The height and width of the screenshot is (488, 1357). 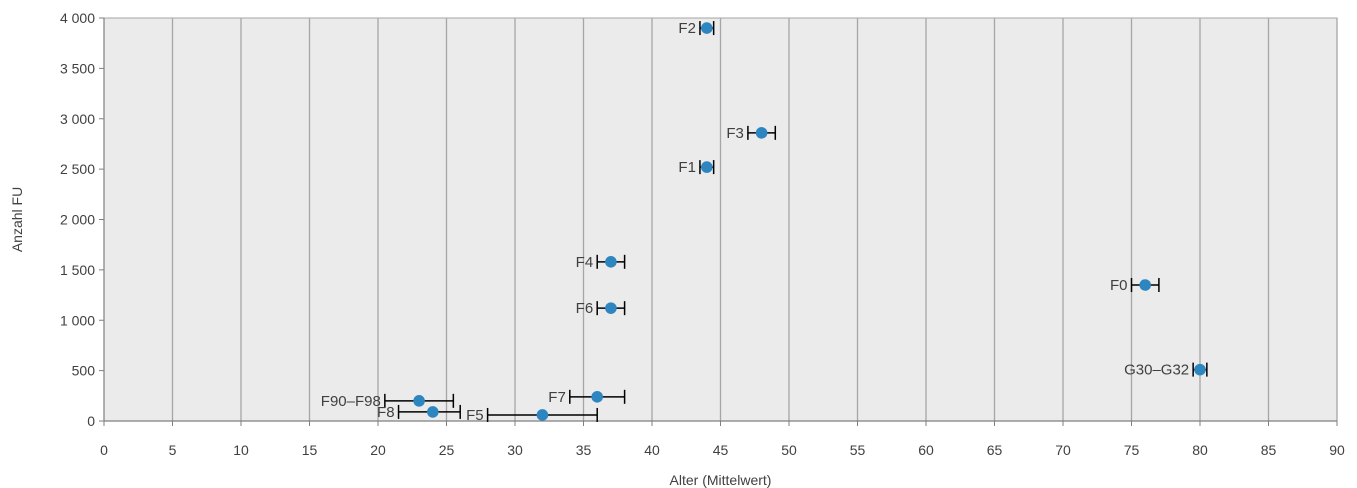 I want to click on x-tick-label: 40, so click(x=652, y=450).